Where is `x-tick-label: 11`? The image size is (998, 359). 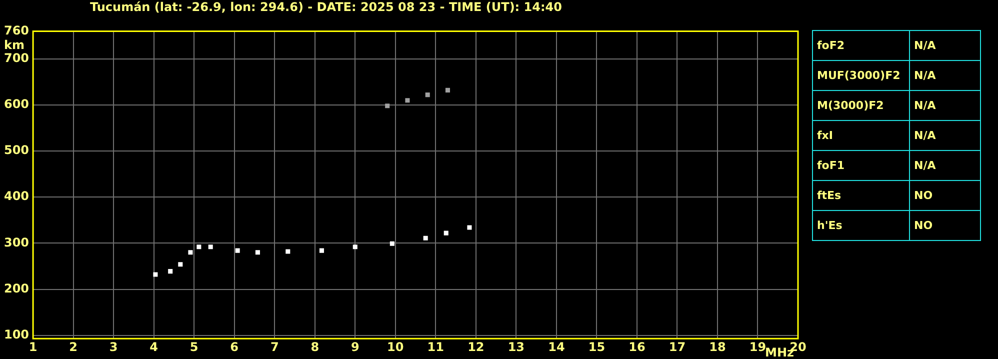 x-tick-label: 11 is located at coordinates (435, 347).